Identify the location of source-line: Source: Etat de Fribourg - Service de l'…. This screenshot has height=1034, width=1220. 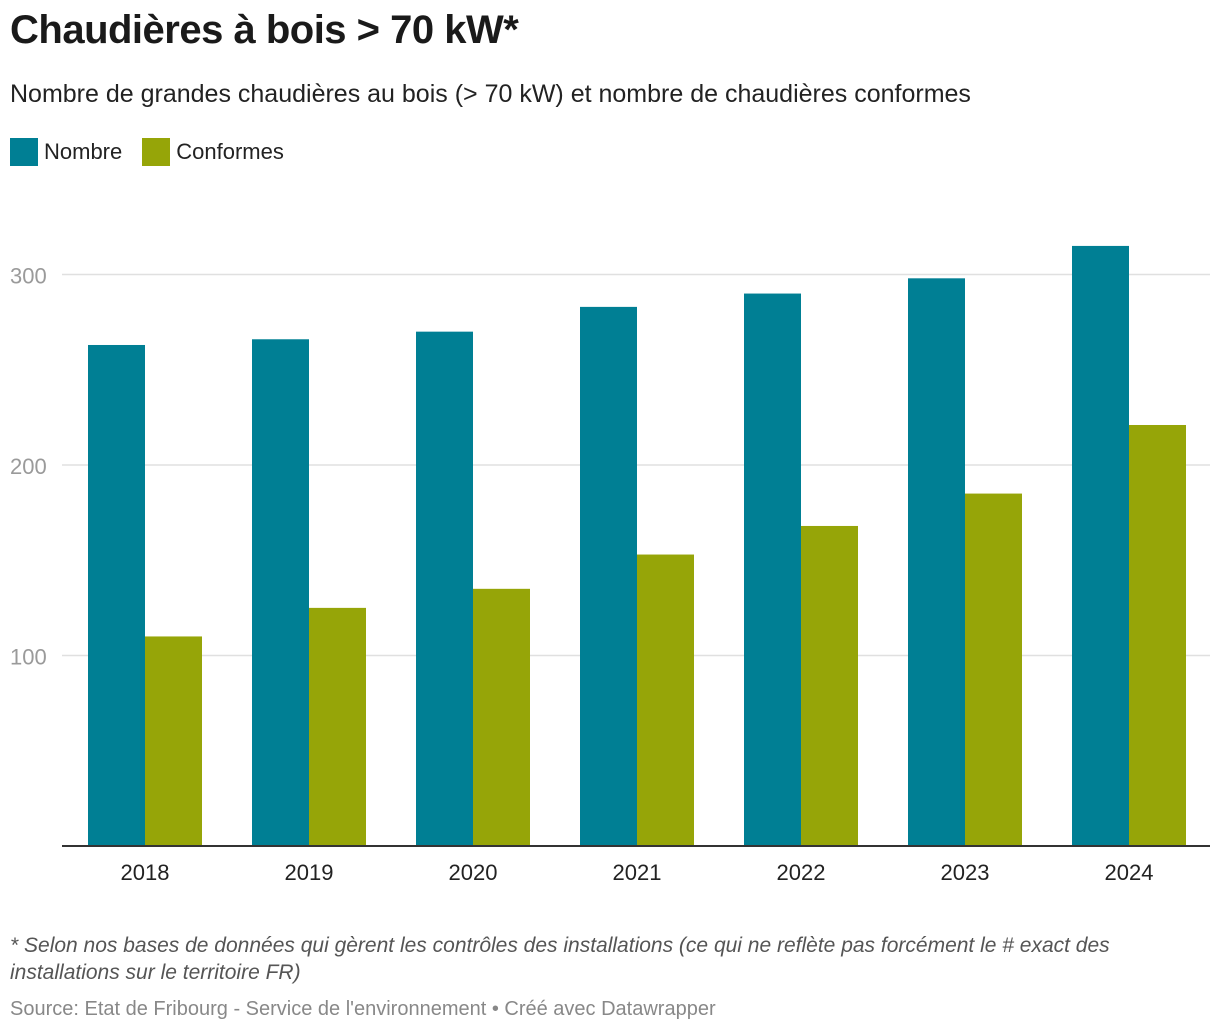
(363, 1009).